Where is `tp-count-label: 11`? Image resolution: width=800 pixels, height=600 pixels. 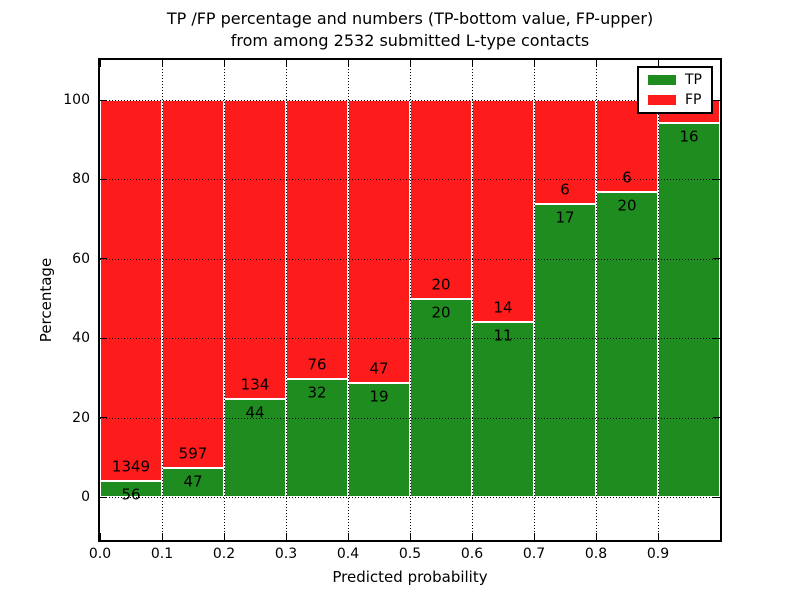 tp-count-label: 11 is located at coordinates (503, 335).